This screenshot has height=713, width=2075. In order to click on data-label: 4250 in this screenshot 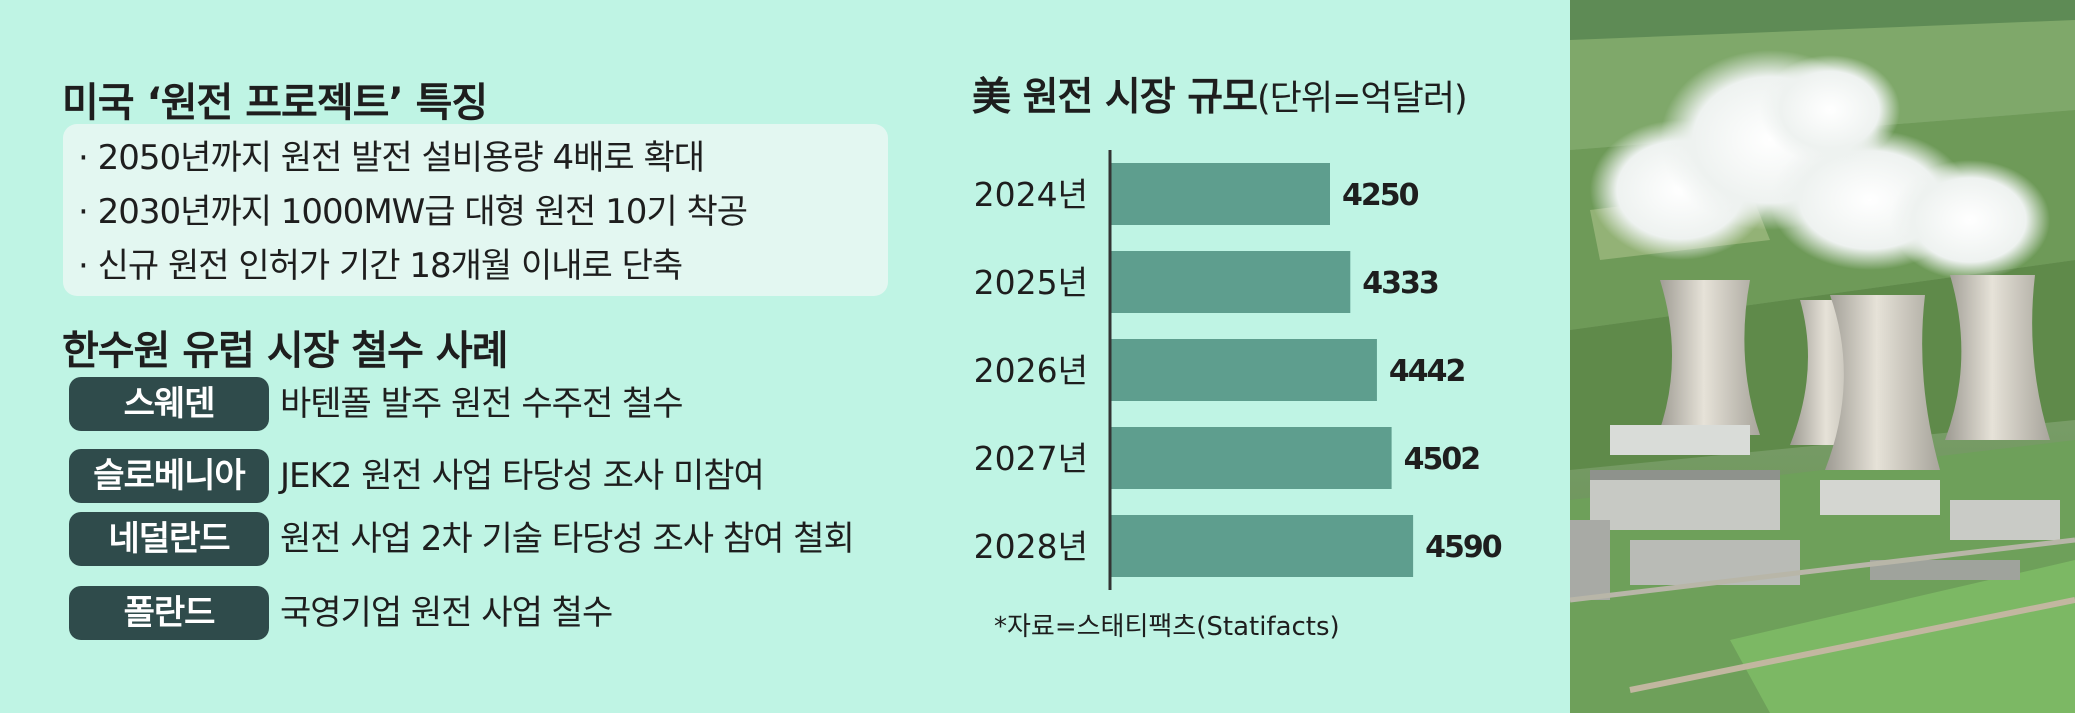, I will do `click(1380, 195)`.